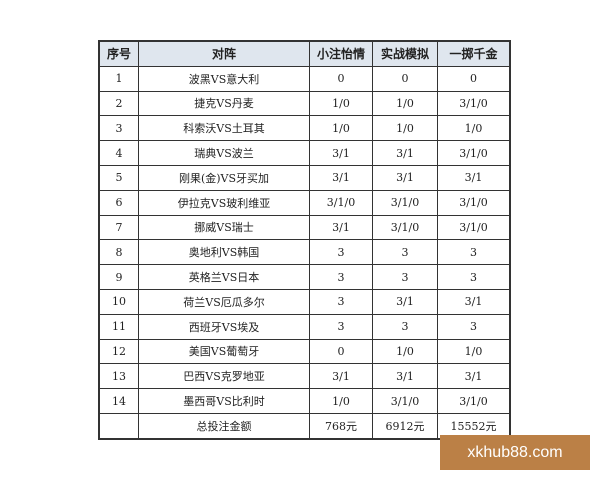 This screenshot has height=480, width=600. I want to click on table-cell: 5, so click(118, 177).